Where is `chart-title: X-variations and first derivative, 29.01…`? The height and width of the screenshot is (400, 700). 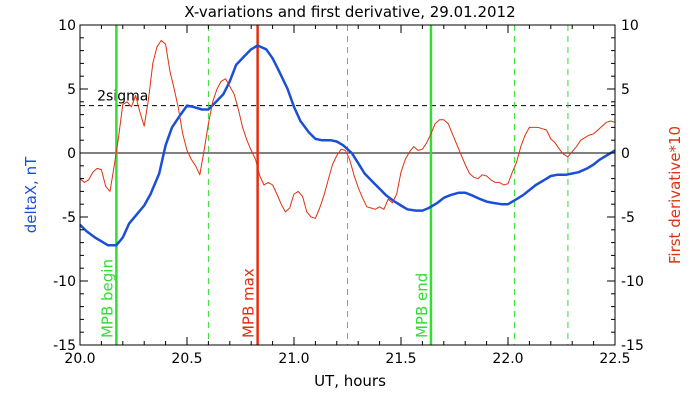
chart-title: X-variations and first derivative, 29.01… is located at coordinates (349, 12).